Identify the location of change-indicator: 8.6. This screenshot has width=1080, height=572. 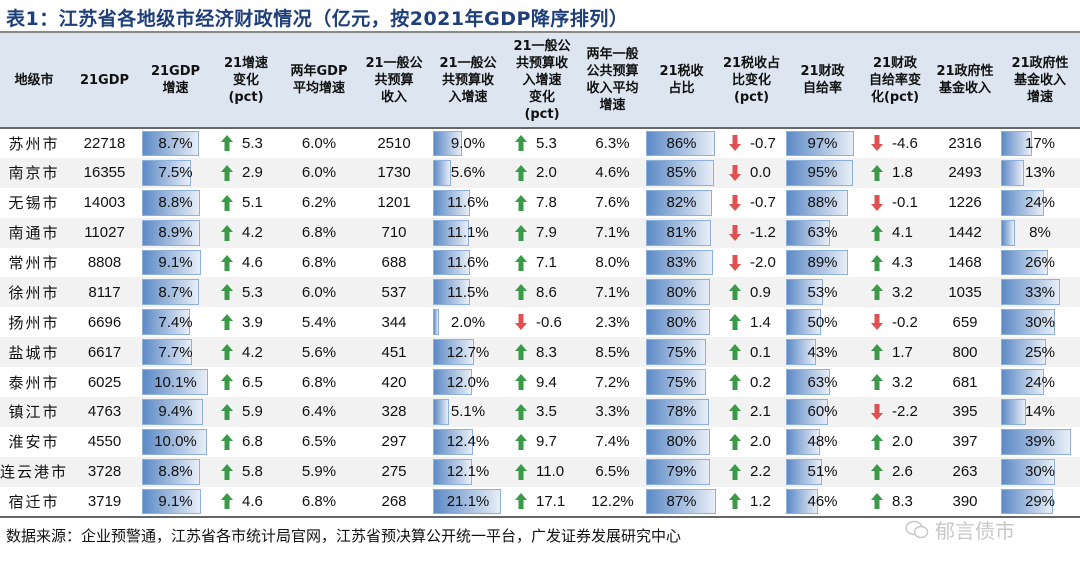
(542, 292).